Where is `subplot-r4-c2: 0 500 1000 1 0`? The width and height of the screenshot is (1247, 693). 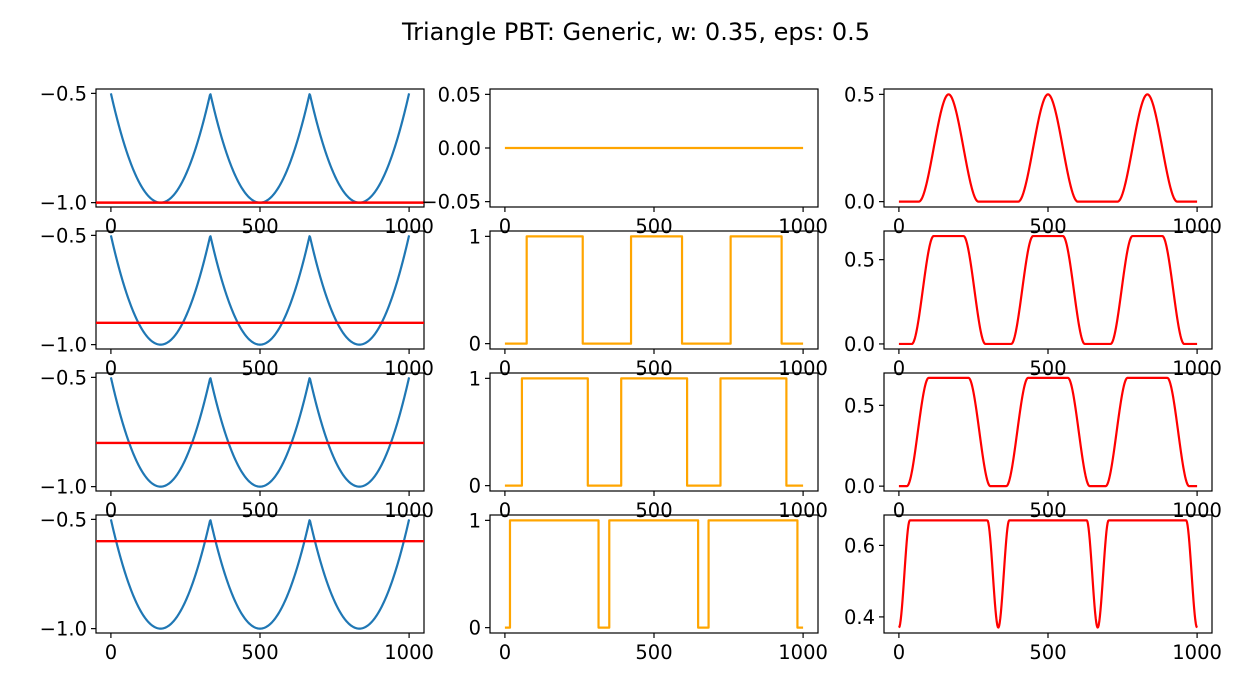
subplot-r4-c2: 0 500 1000 1 0 is located at coordinates (648, 586).